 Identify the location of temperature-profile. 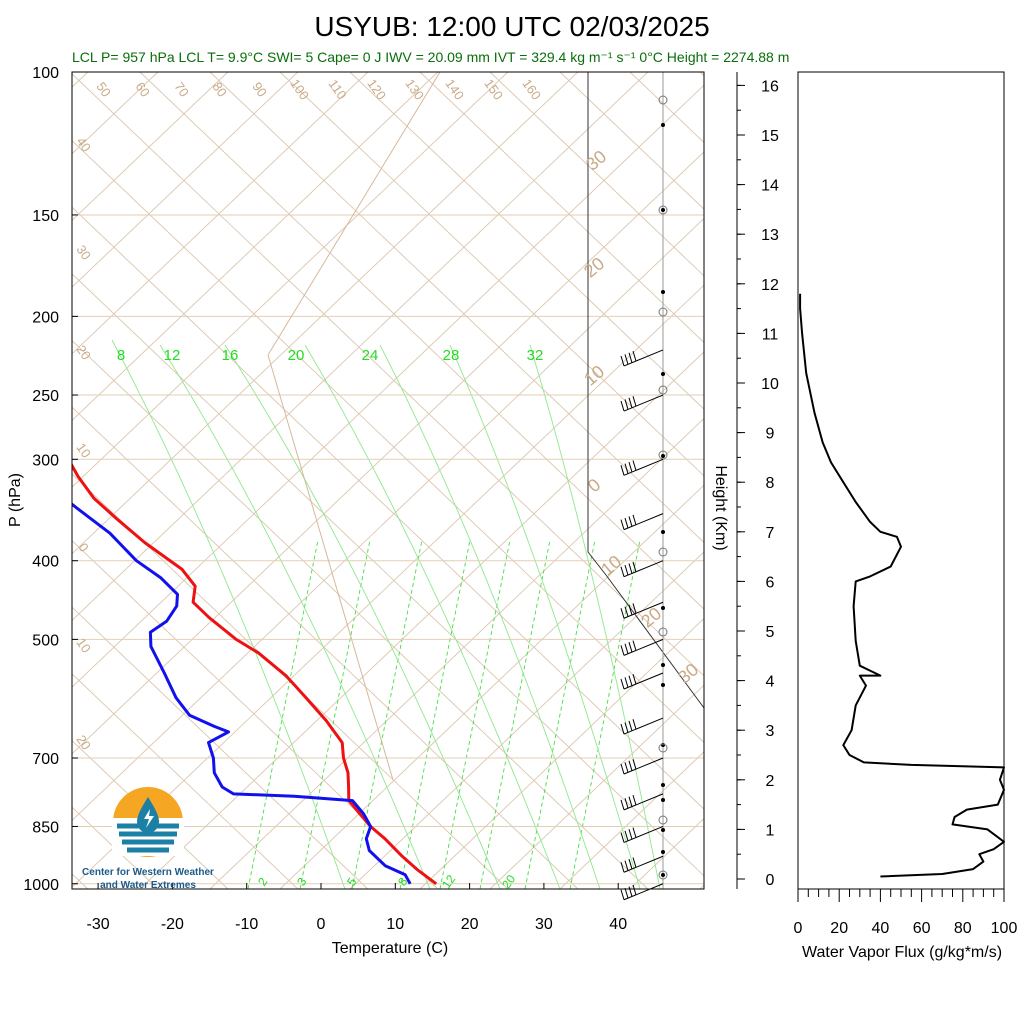
(255, 673).